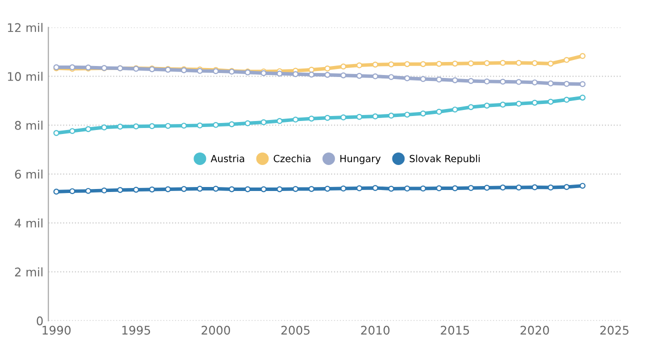 The height and width of the screenshot is (343, 645). I want to click on x-tick-label: 2000, so click(216, 330).